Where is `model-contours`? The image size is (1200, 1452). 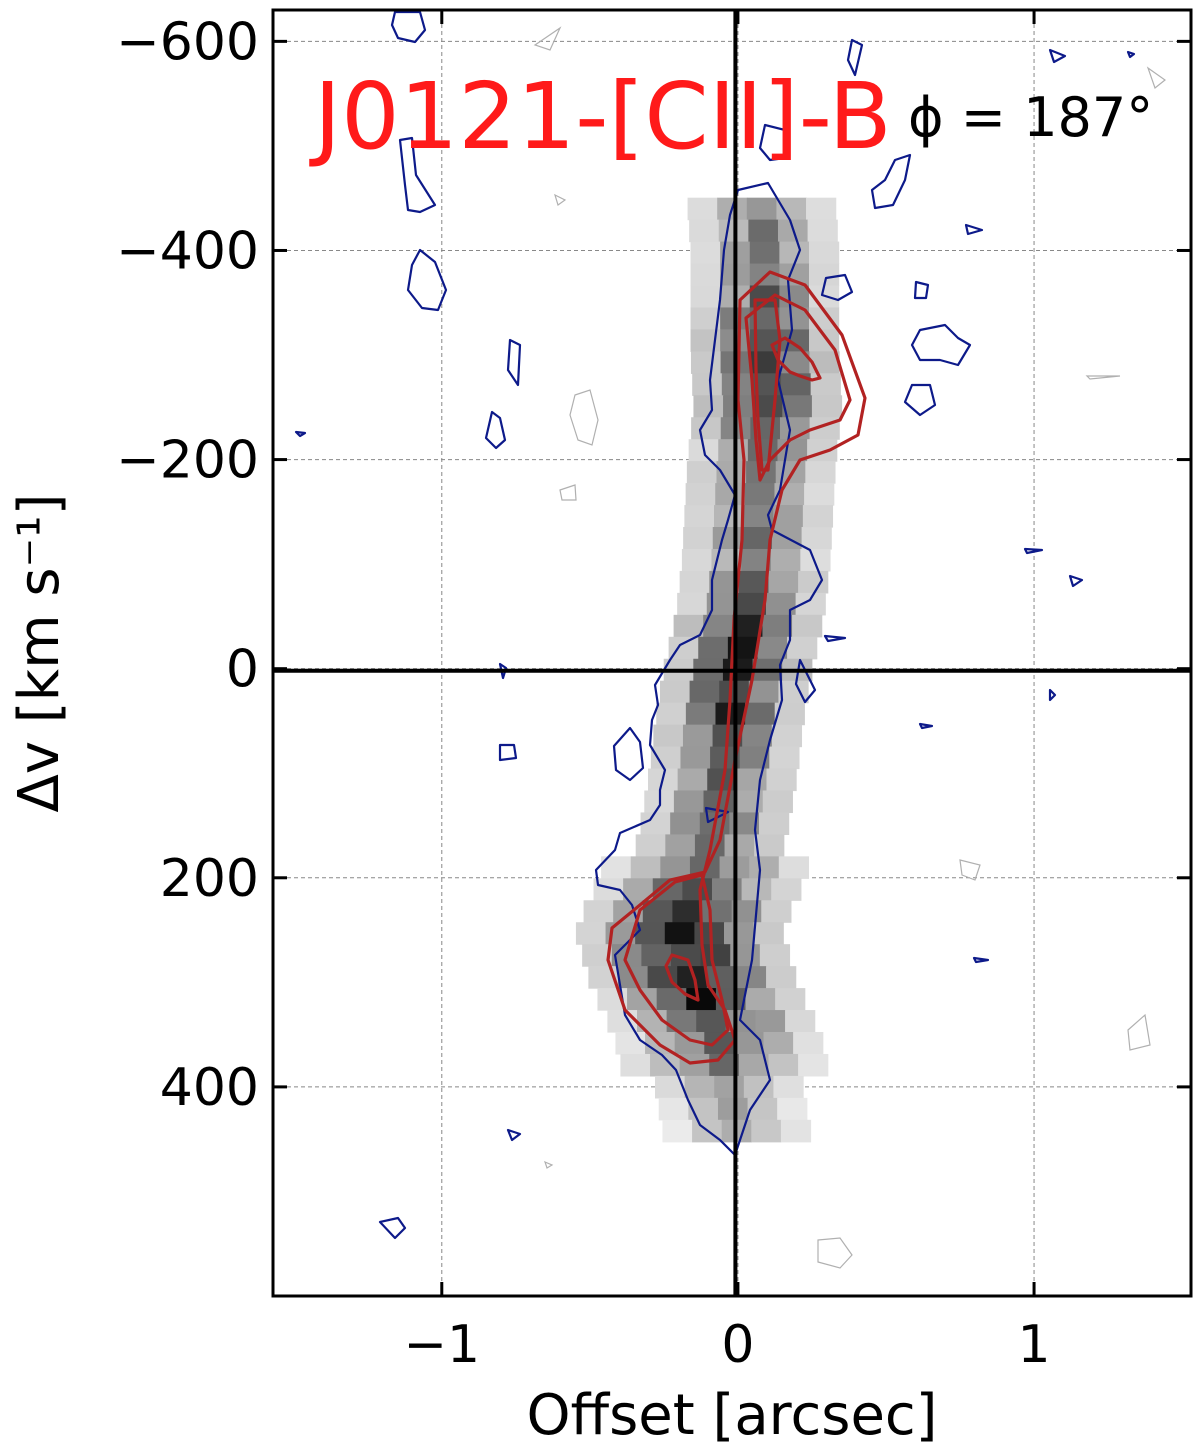 model-contours is located at coordinates (736, 667).